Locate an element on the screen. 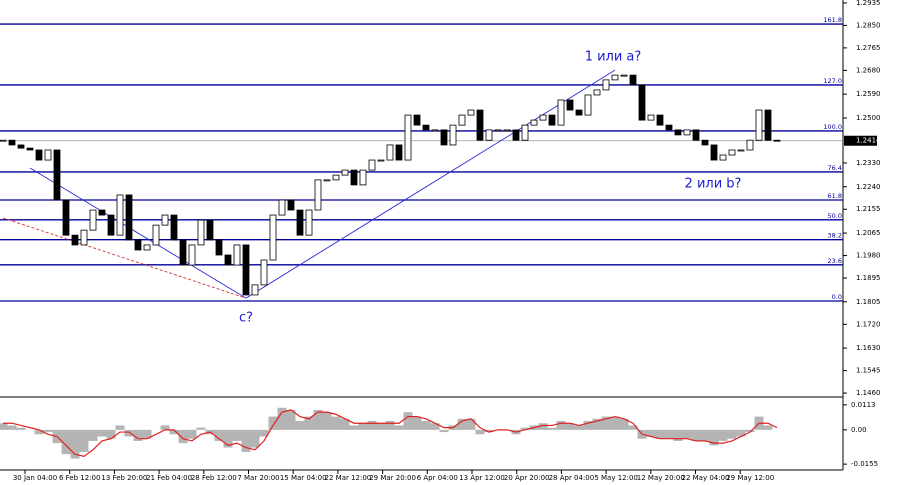 This screenshot has width=900, height=485. y-tick-label: 1.2765 is located at coordinates (868, 48).